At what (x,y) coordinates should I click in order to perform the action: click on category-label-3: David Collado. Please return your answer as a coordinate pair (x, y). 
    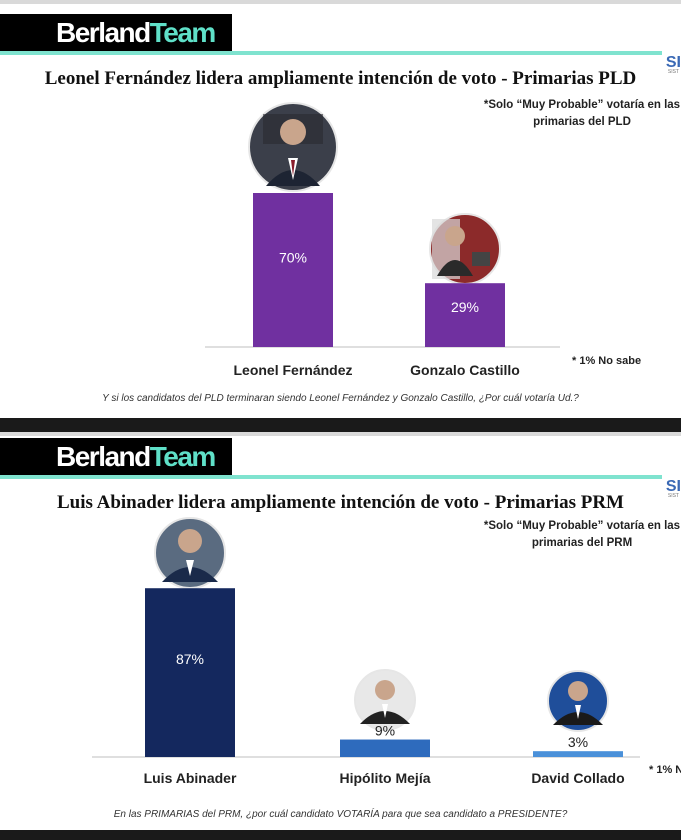
    Looking at the image, I should click on (577, 778).